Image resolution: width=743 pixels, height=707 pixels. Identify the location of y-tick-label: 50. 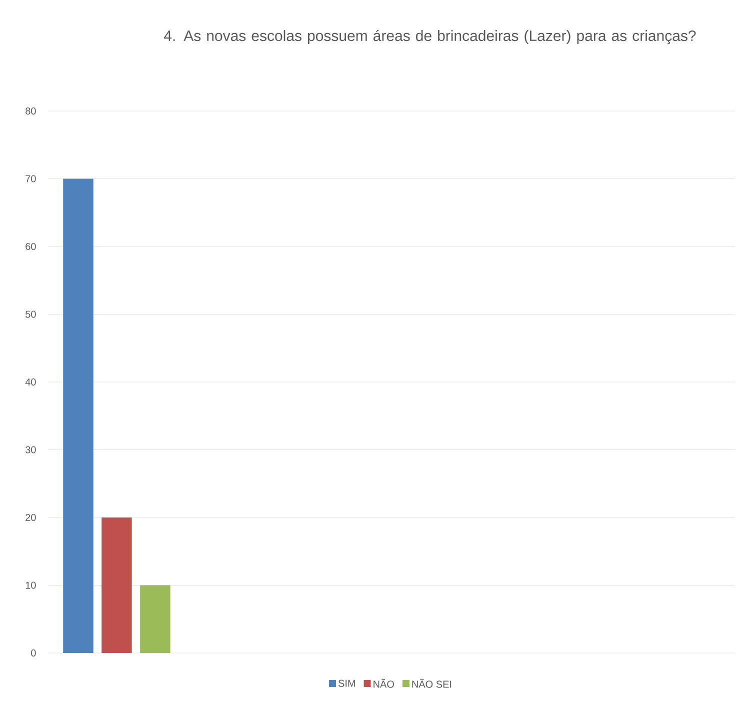
(31, 314).